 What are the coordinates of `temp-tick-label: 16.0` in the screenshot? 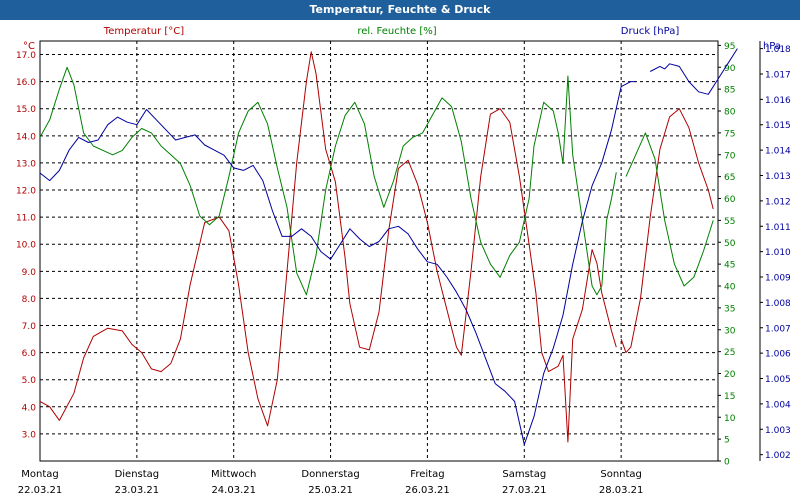 It's located at (26, 83).